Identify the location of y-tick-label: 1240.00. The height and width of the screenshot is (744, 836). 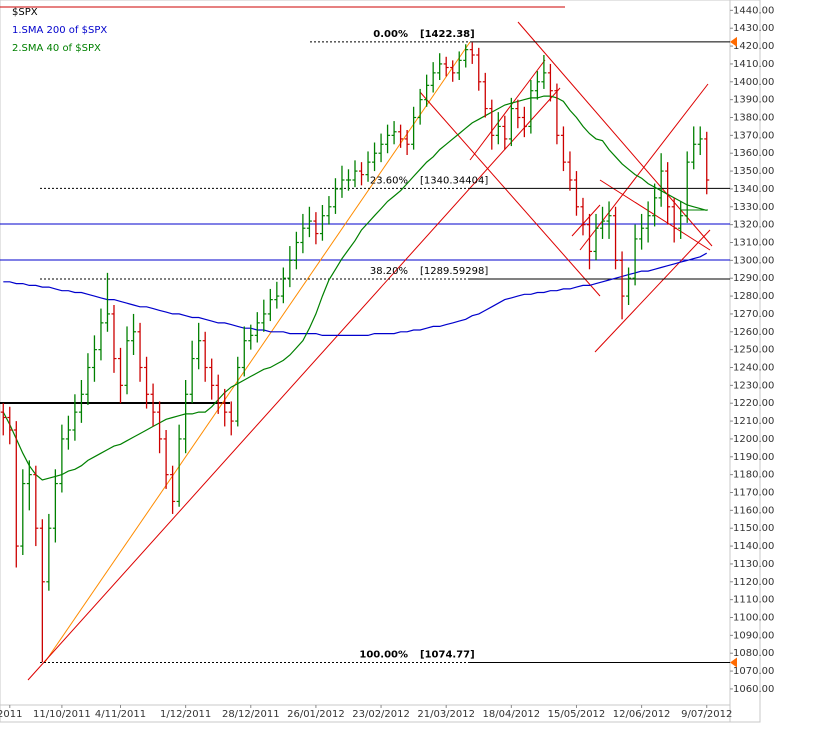
(753, 368).